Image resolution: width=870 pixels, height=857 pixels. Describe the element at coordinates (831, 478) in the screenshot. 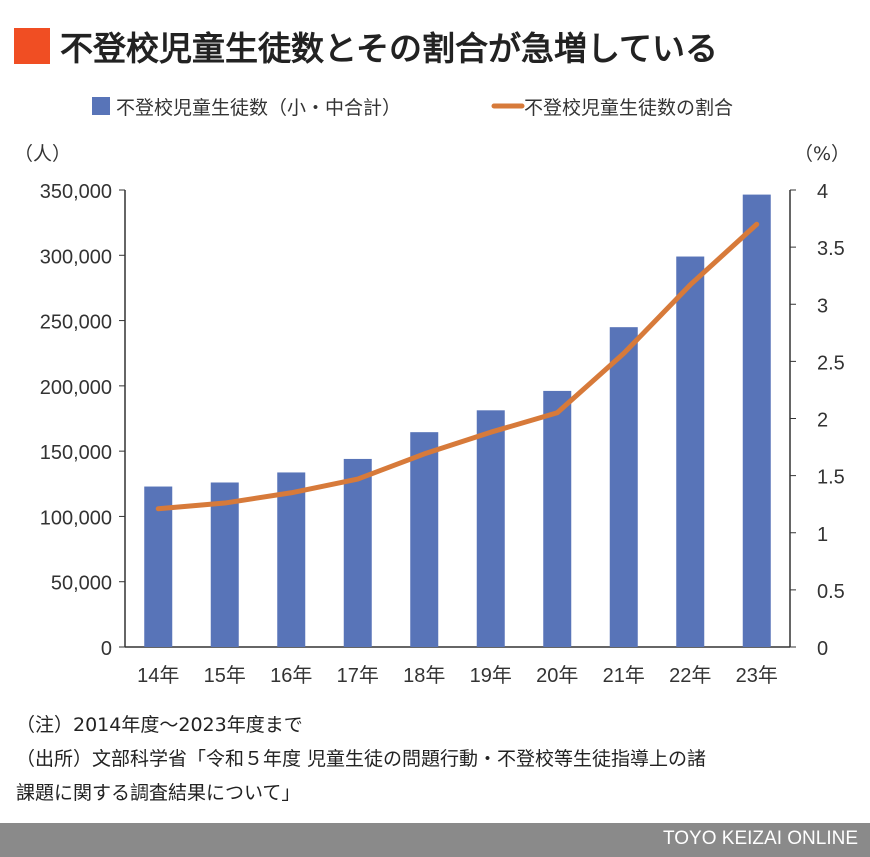

I see `right-tick-label: 1.5` at that location.